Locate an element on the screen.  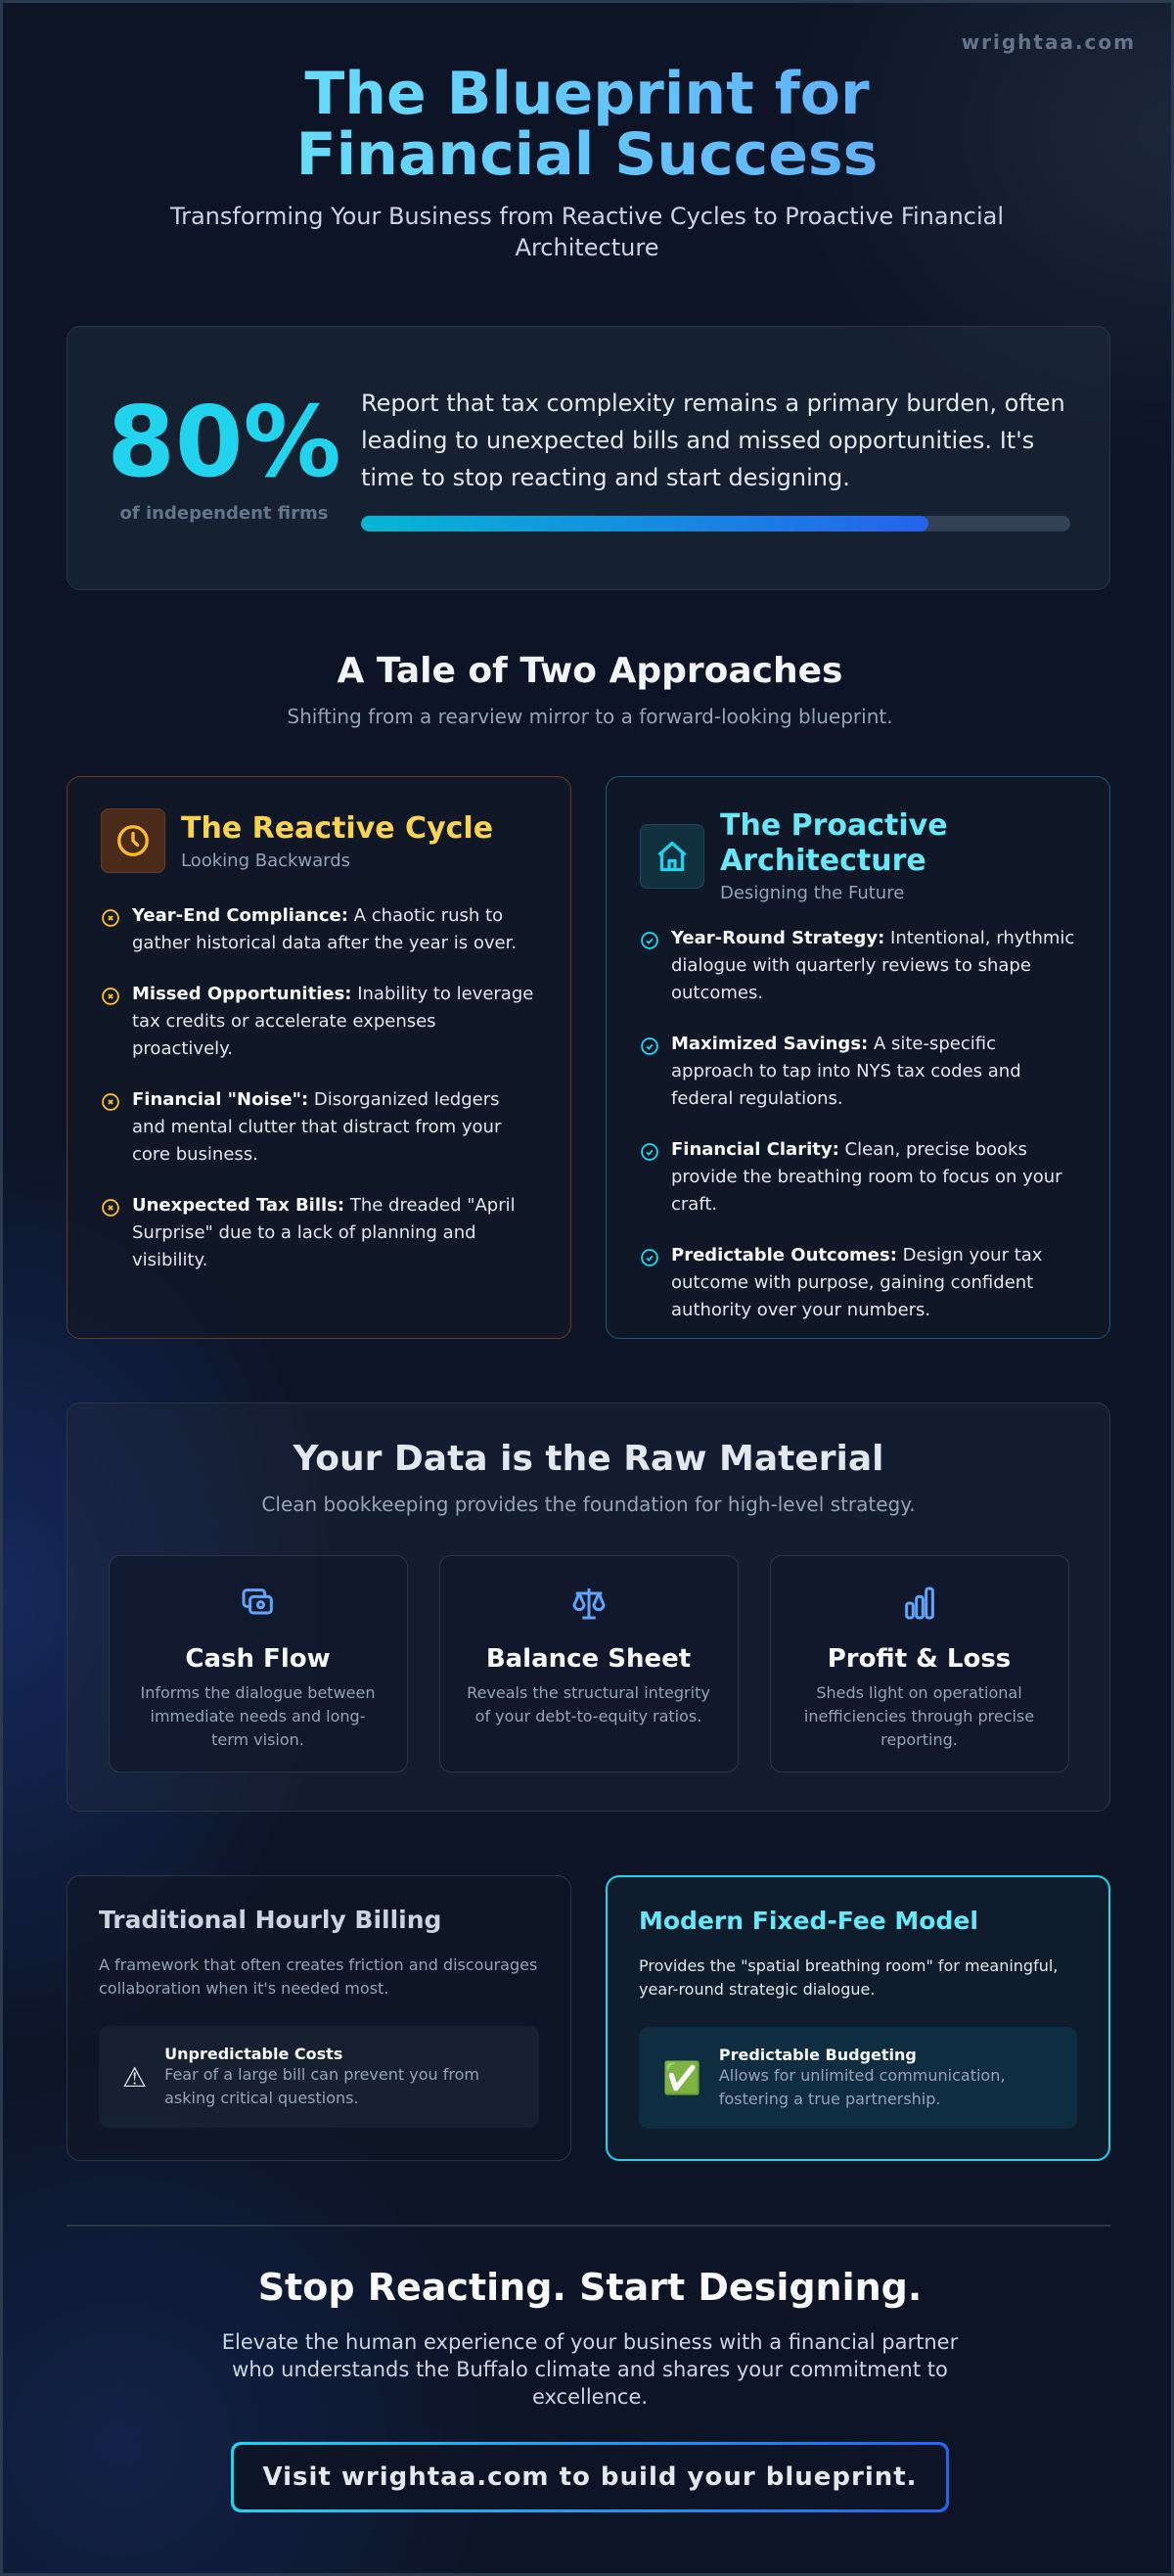
stat-label: of independent firms is located at coordinates (224, 513).